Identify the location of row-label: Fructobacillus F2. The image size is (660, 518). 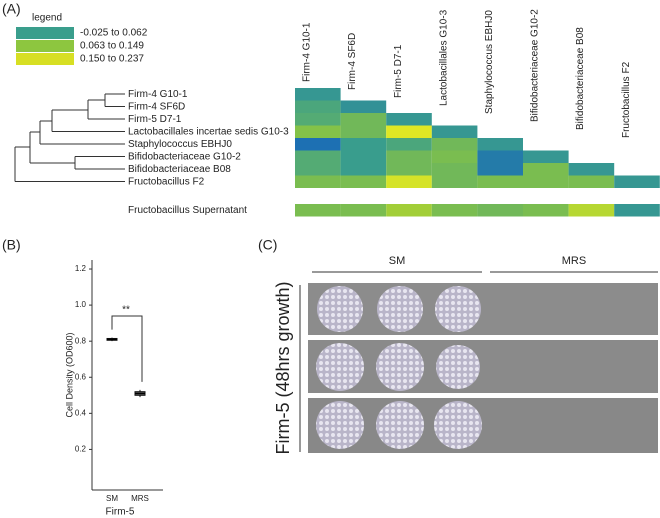
(166, 181).